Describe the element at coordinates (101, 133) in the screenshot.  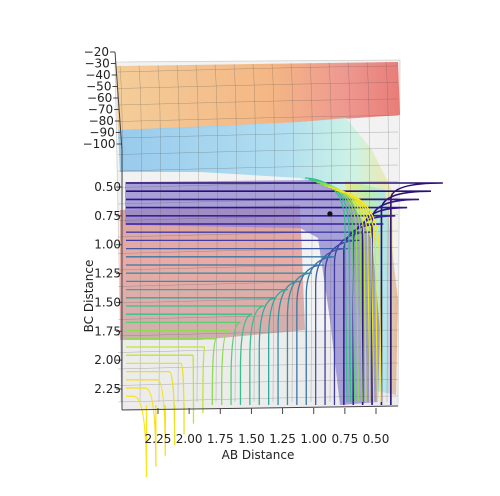
I see `z-tick-label: −90` at that location.